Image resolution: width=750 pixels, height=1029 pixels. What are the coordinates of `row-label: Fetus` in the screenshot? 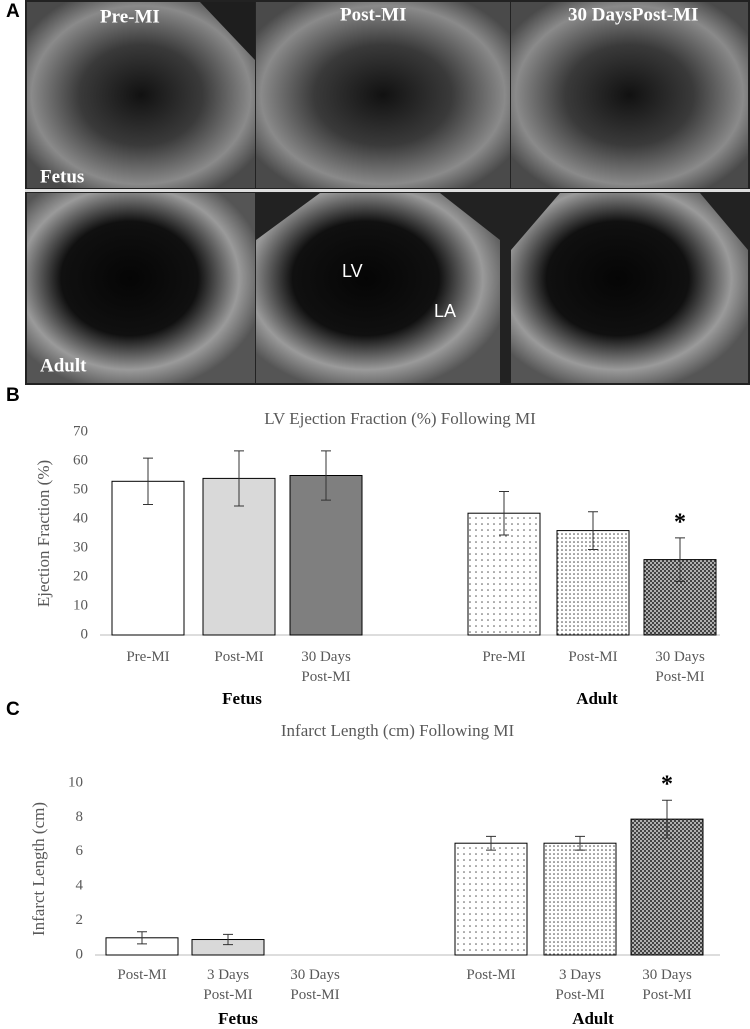 It's located at (62, 176).